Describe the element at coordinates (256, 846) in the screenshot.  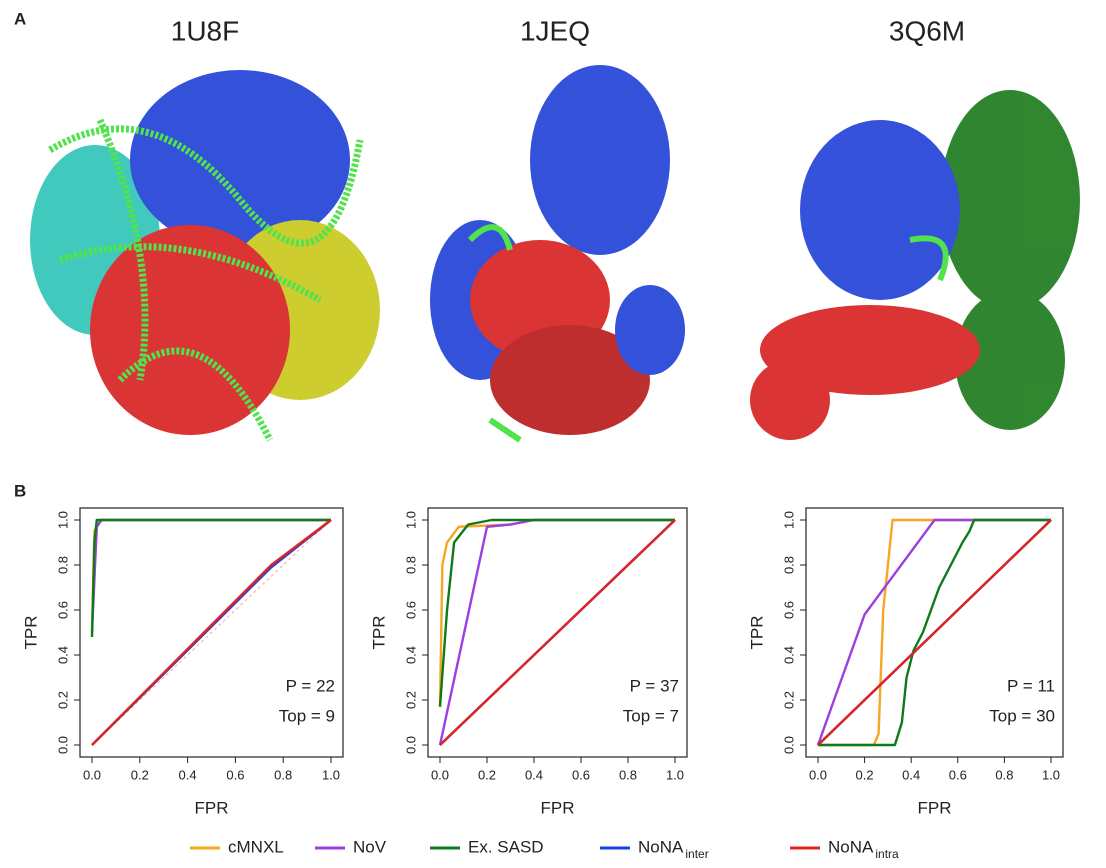
I see `legend-label: cMNXL` at that location.